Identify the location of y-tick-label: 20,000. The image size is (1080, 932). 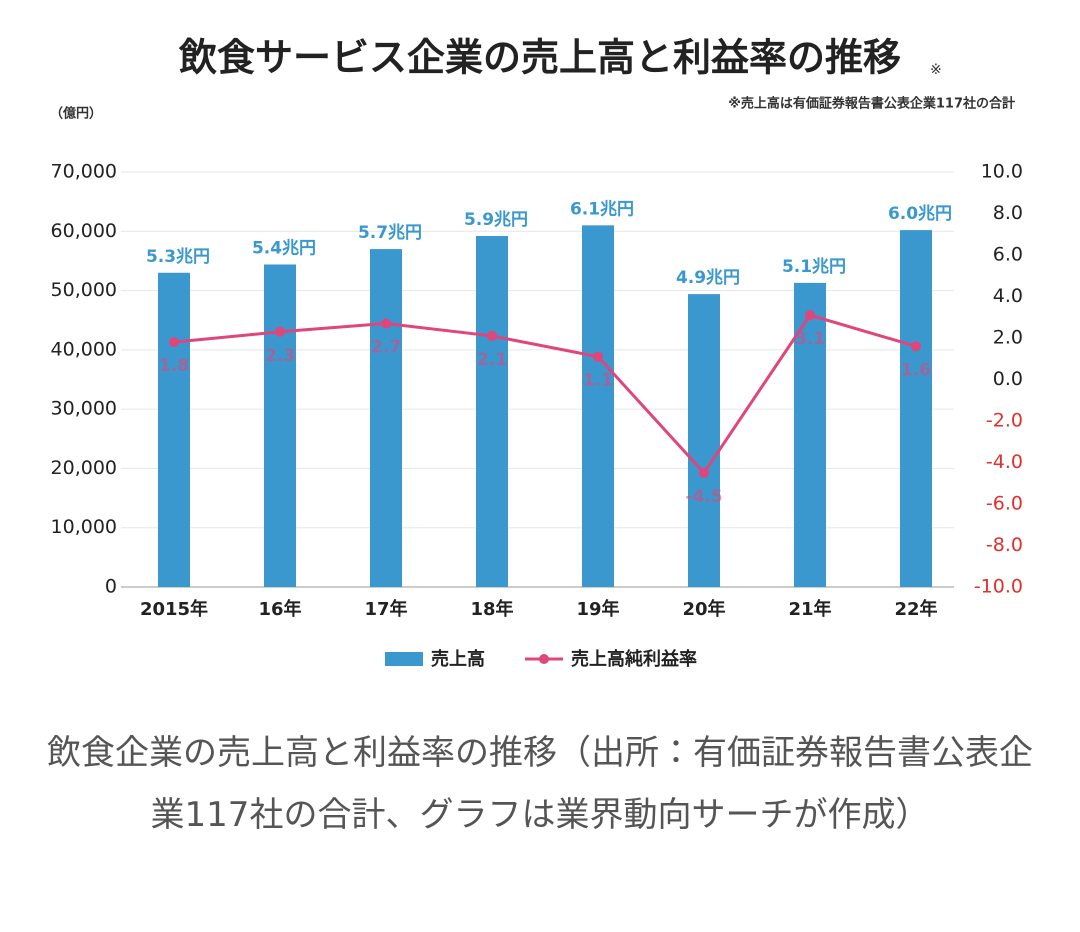
(84, 468).